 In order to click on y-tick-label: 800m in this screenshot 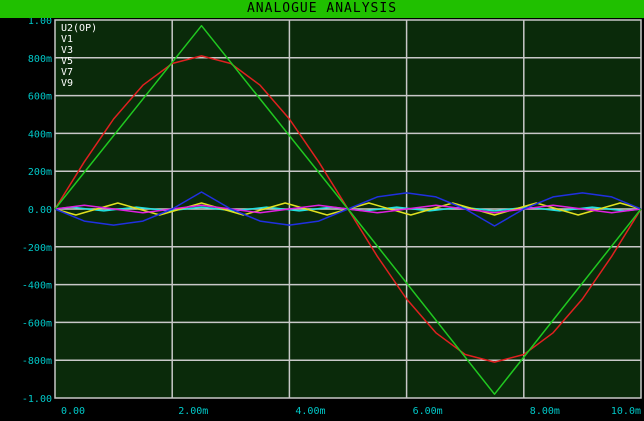, I will do `click(40, 59)`.